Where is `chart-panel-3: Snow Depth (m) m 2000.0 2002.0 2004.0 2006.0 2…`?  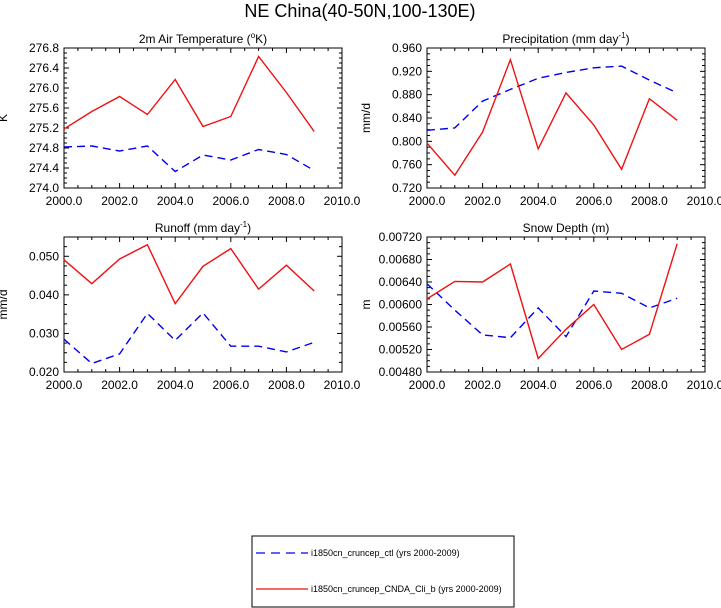
chart-panel-3: Snow Depth (m) m 2000.0 2002.0 2004.0 2006.0 2… is located at coordinates (540, 306).